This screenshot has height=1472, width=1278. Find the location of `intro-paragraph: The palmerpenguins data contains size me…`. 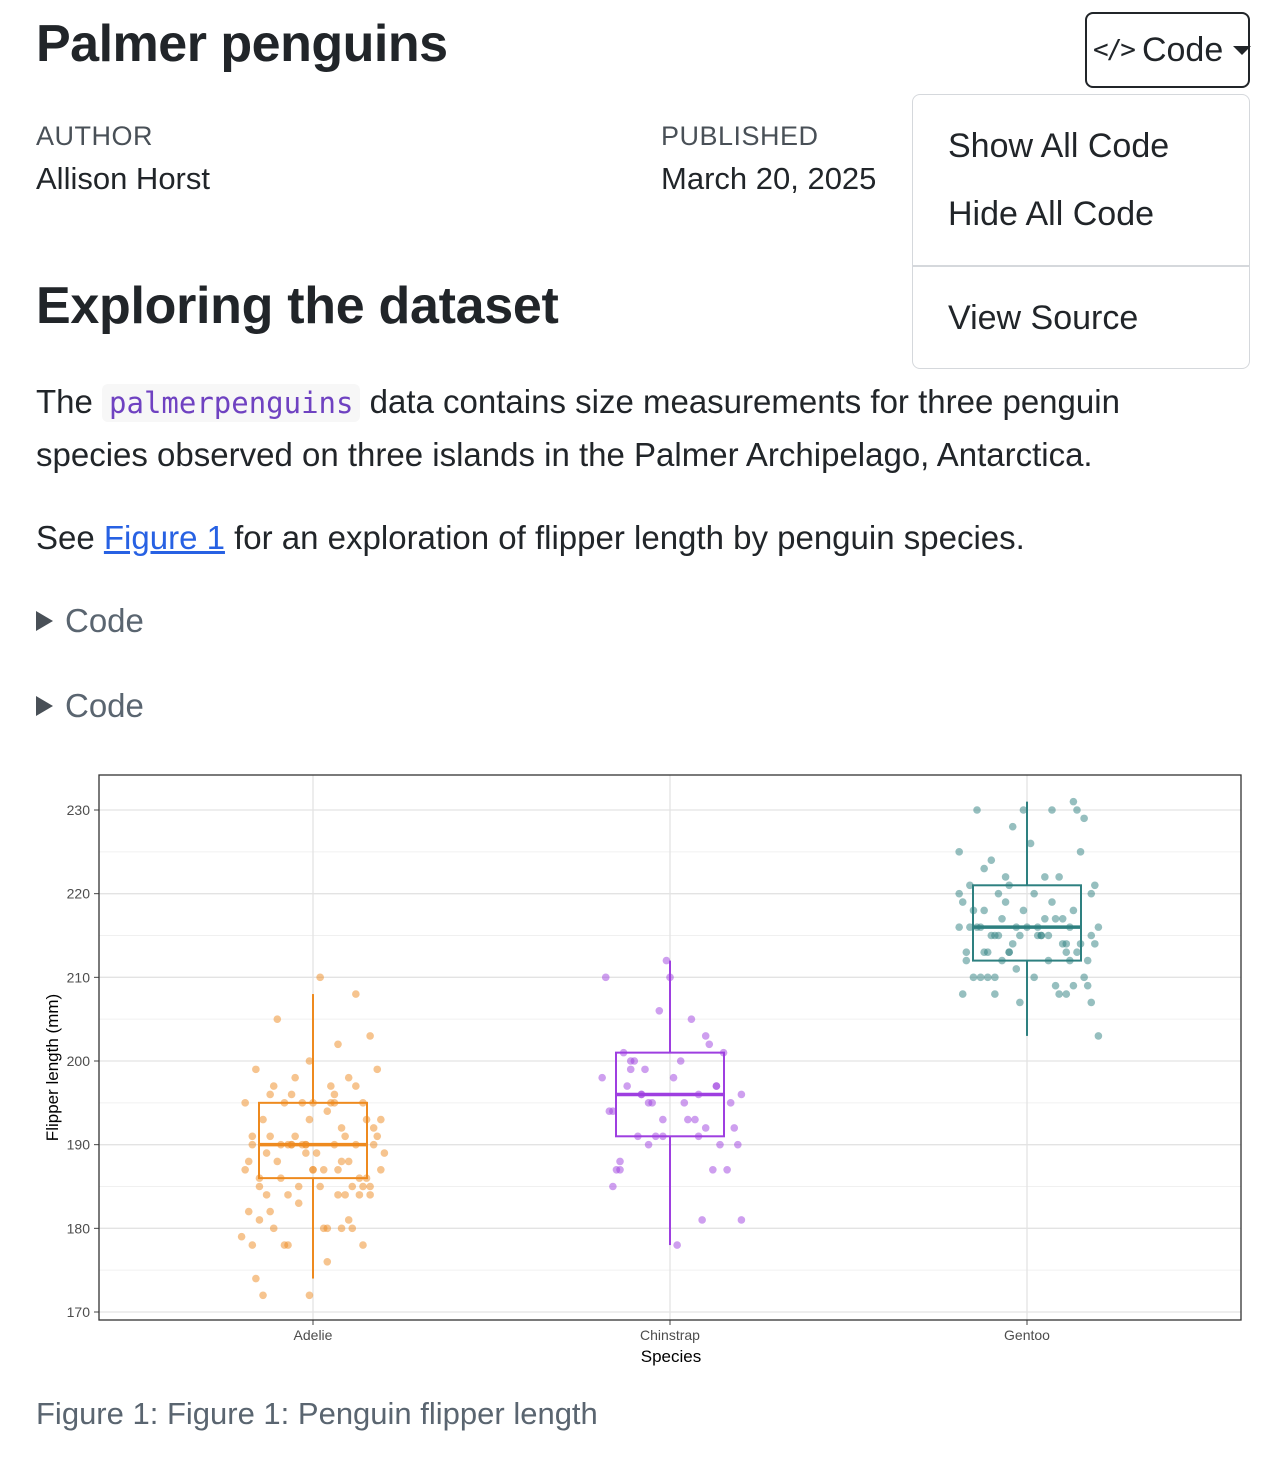

intro-paragraph: The palmerpenguins data contains size me… is located at coordinates (578, 428).